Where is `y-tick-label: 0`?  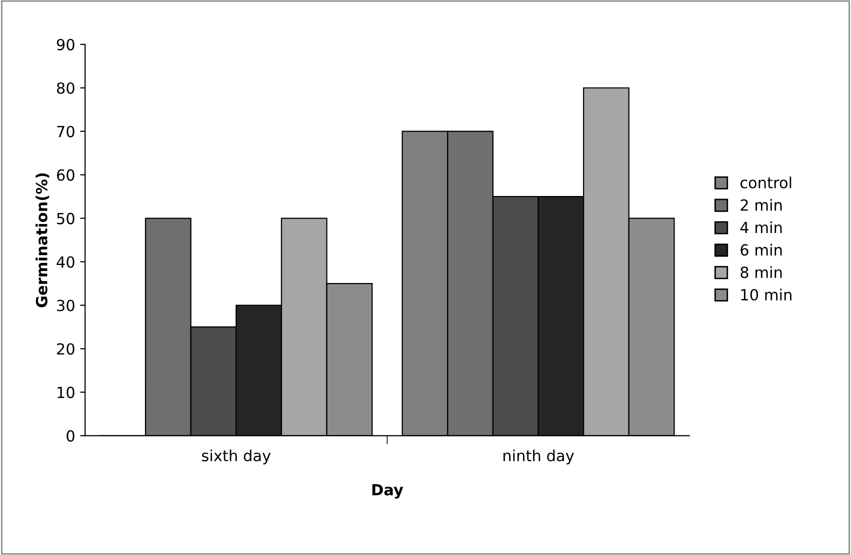 y-tick-label: 0 is located at coordinates (70, 436).